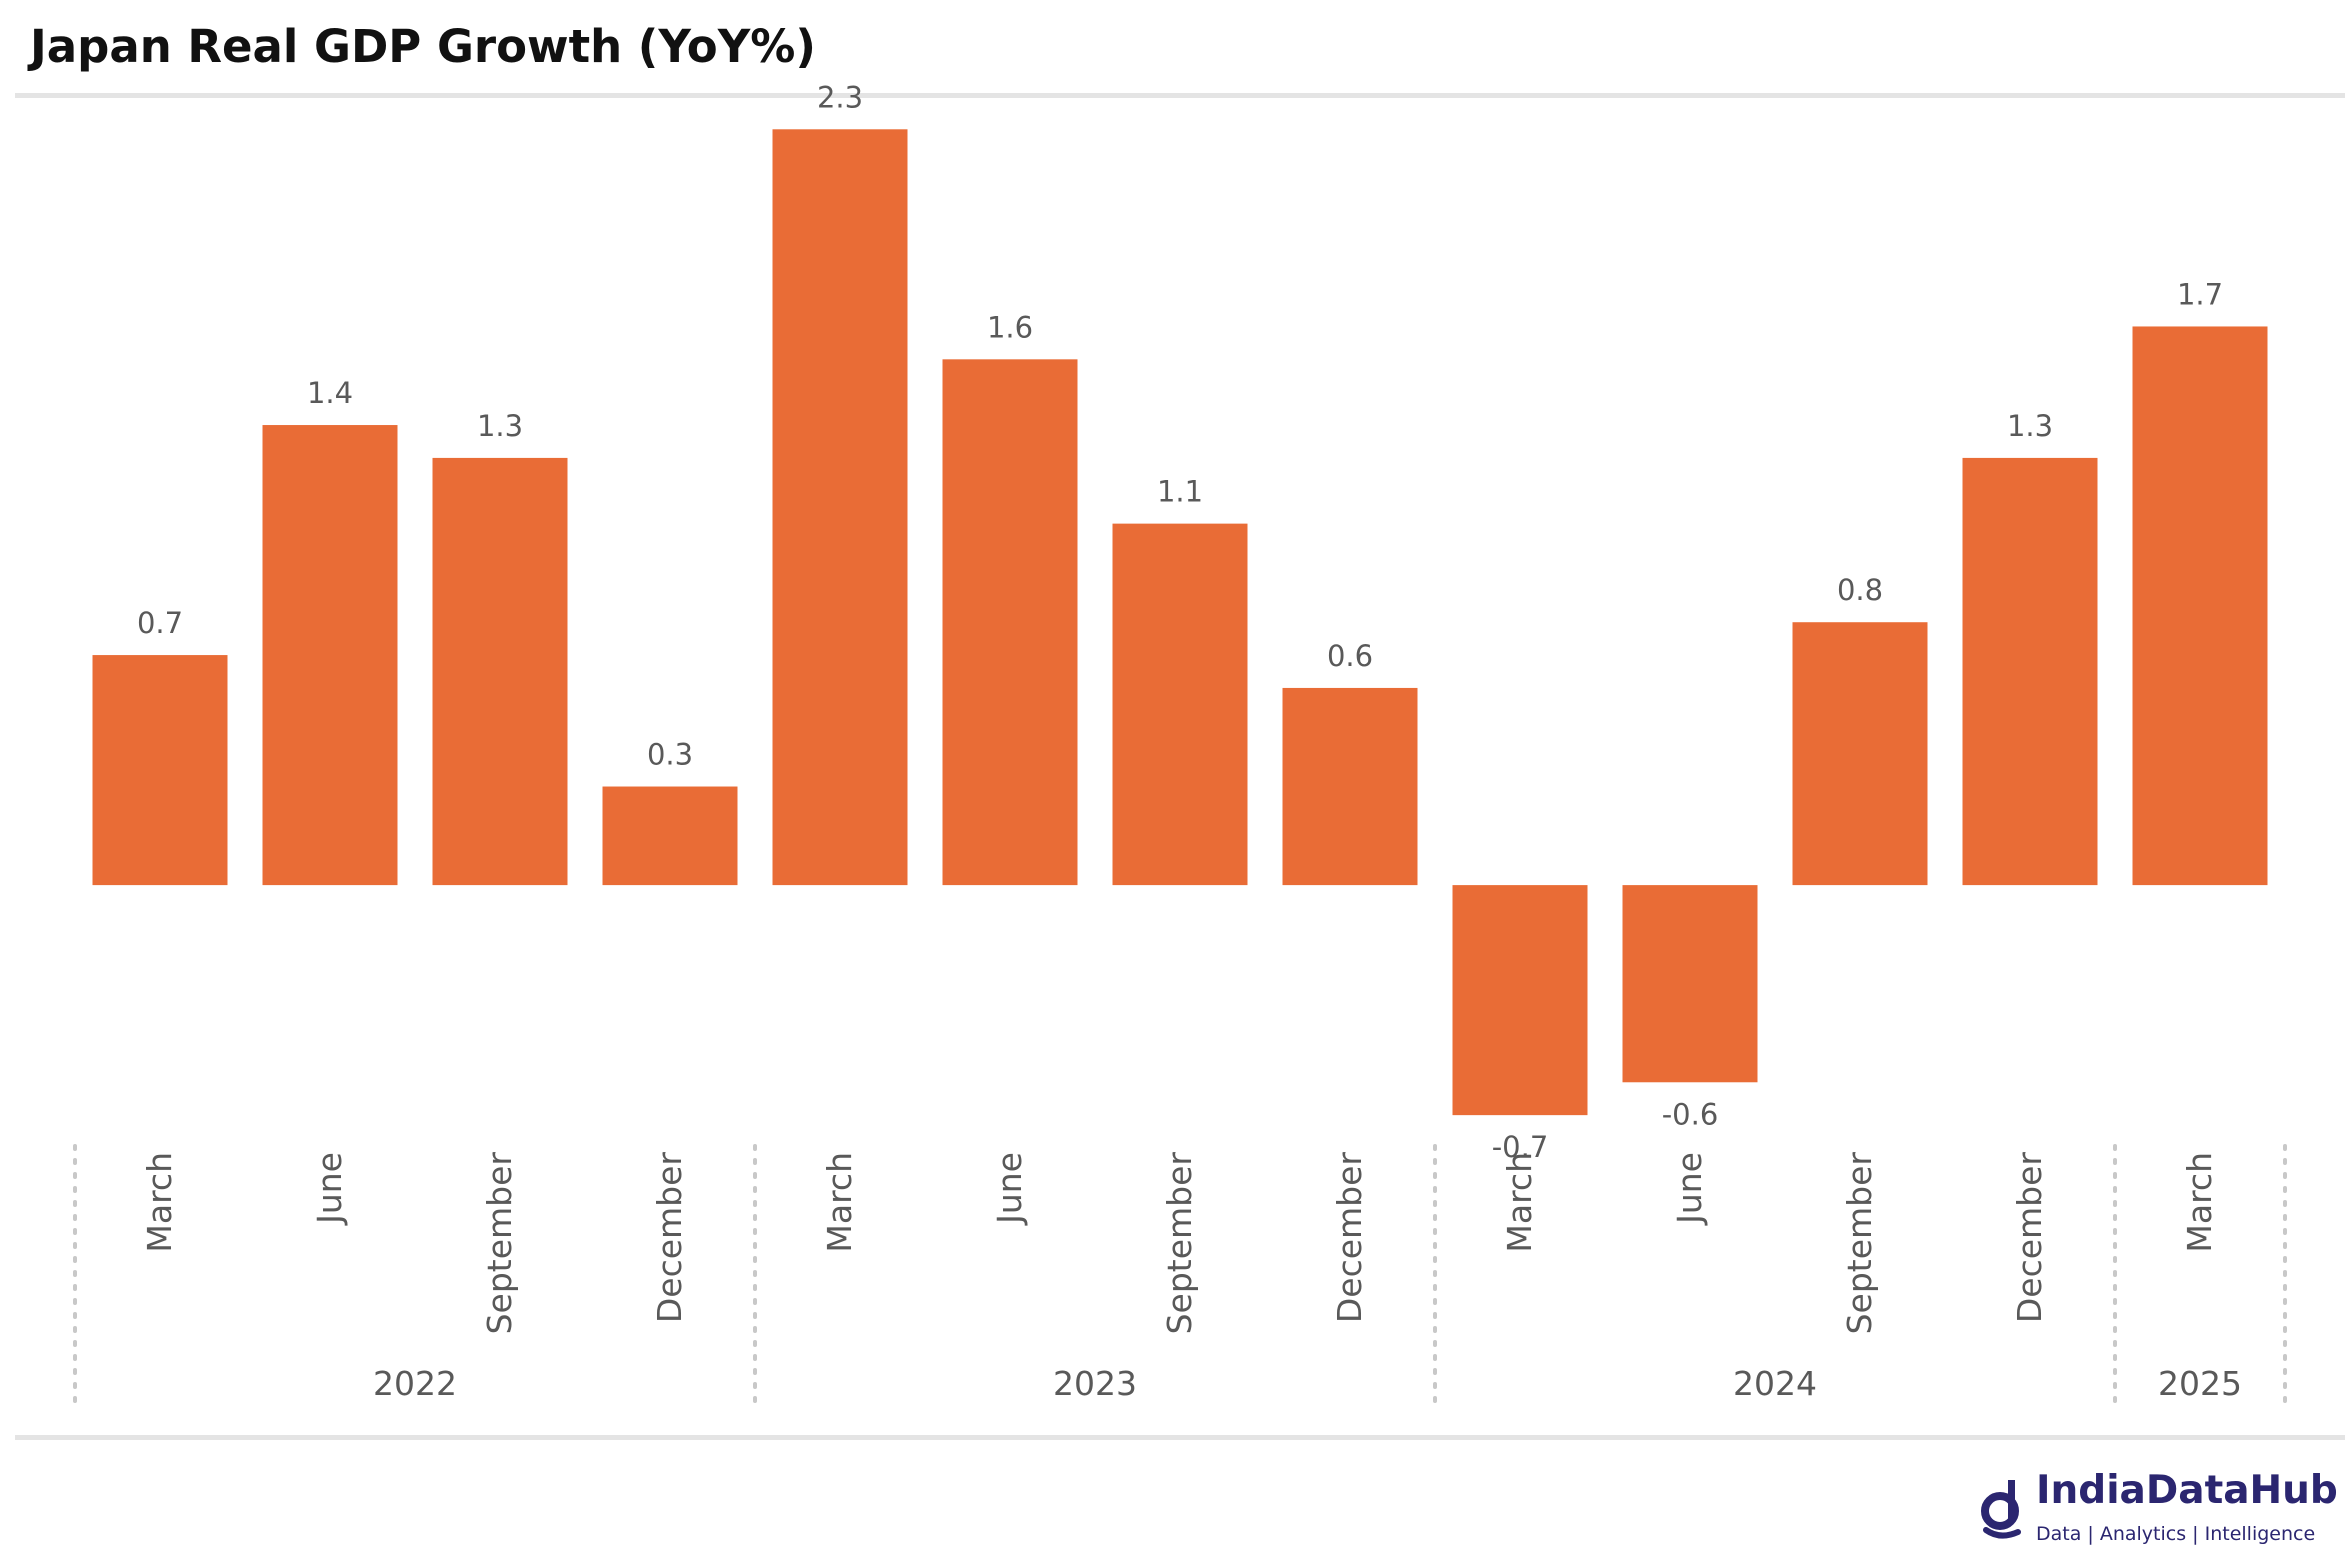  What do you see at coordinates (2200, 294) in the screenshot?
I see `bar-value-label: 1.7` at bounding box center [2200, 294].